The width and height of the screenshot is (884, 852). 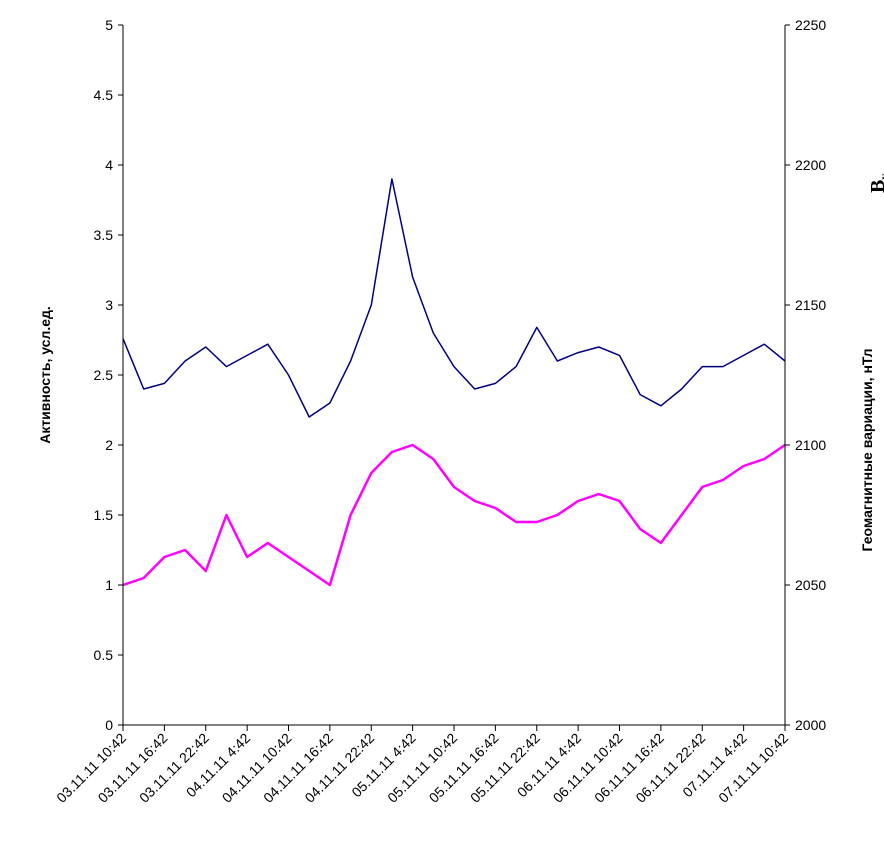 I want to click on y2-symbol-subscript: y, so click(x=880, y=177).